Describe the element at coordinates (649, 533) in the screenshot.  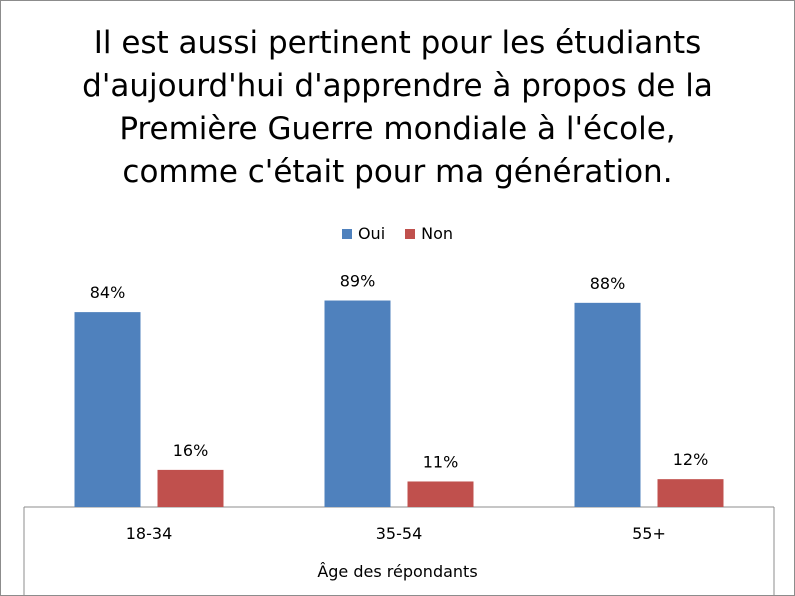
I see `x-tick-label: 55+` at that location.